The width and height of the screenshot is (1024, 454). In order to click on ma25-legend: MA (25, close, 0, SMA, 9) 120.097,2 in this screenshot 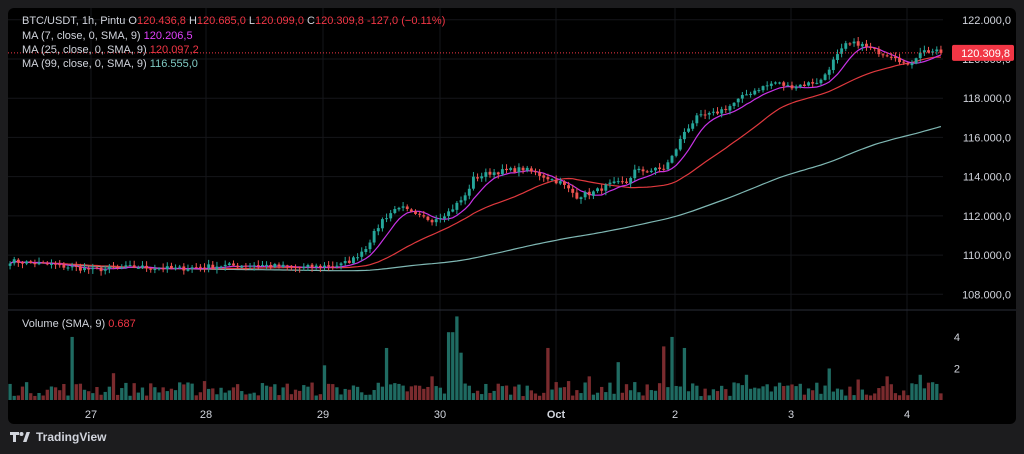, I will do `click(110, 50)`.